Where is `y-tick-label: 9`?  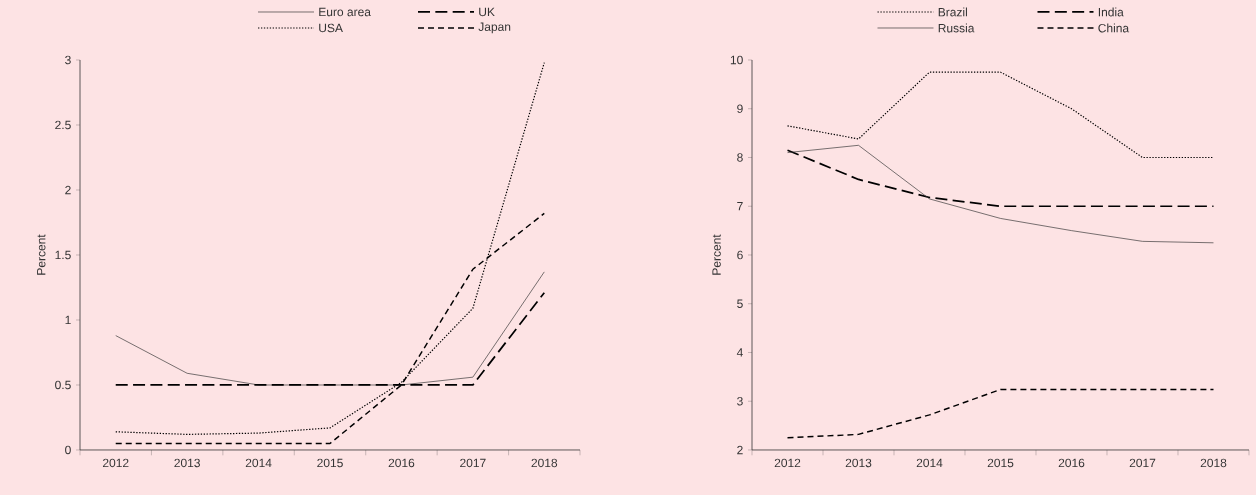
y-tick-label: 9 is located at coordinates (740, 108).